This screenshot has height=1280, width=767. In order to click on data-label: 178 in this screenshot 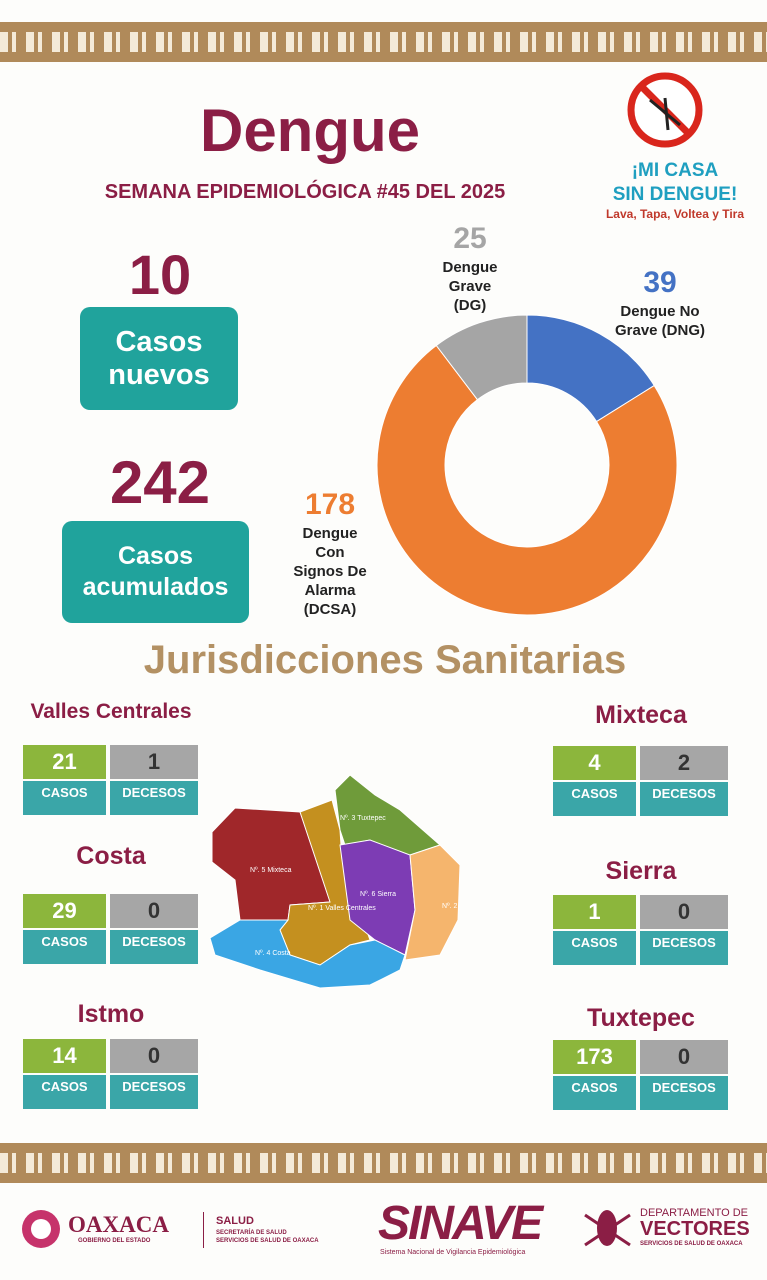, I will do `click(330, 504)`.